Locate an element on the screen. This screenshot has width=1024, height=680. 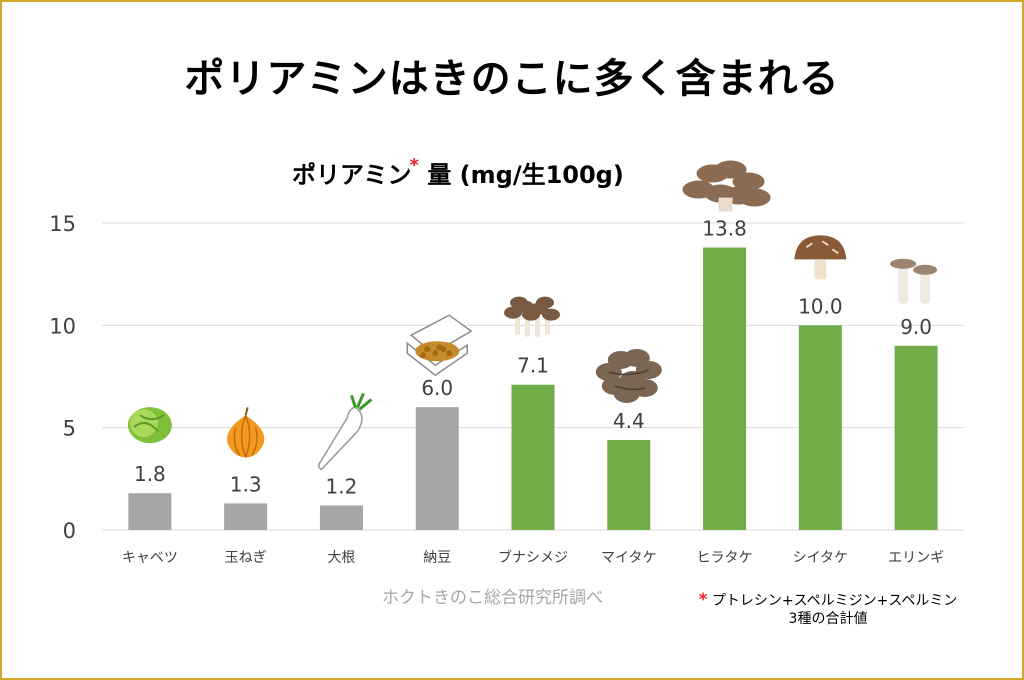
footnote-asterisk: * is located at coordinates (703, 600).